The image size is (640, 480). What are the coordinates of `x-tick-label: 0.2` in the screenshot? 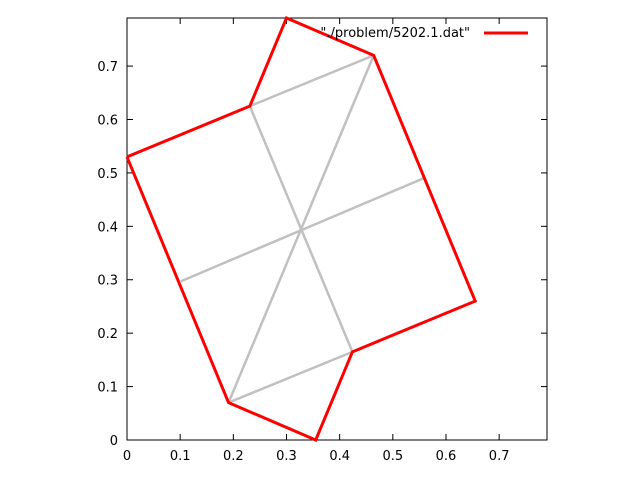 It's located at (233, 456).